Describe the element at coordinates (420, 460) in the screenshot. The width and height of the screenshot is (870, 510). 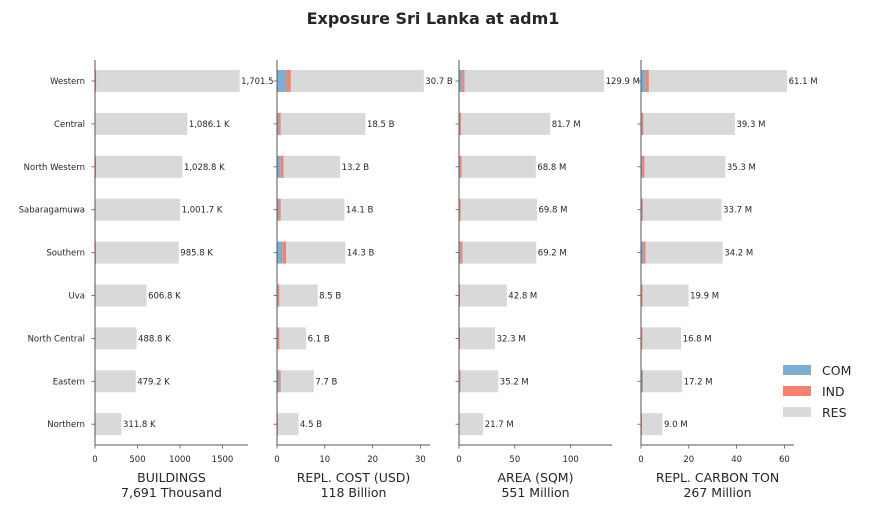
I see `x-tick-label: 30` at that location.